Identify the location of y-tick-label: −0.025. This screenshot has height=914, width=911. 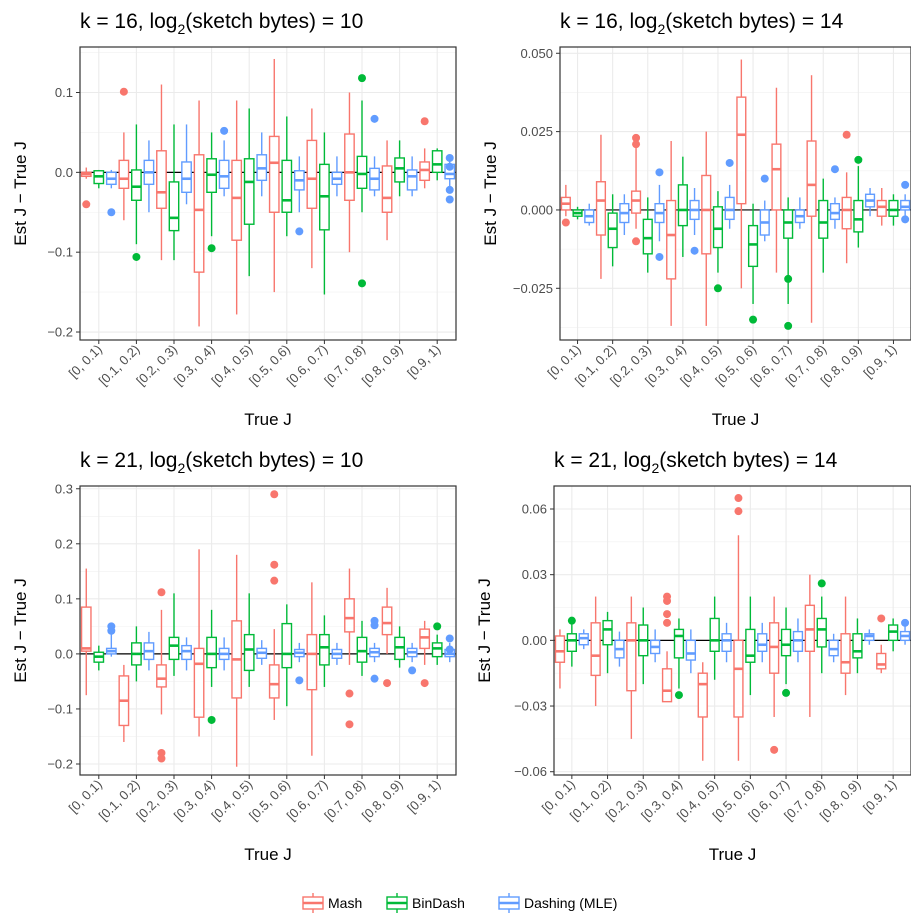
(533, 288).